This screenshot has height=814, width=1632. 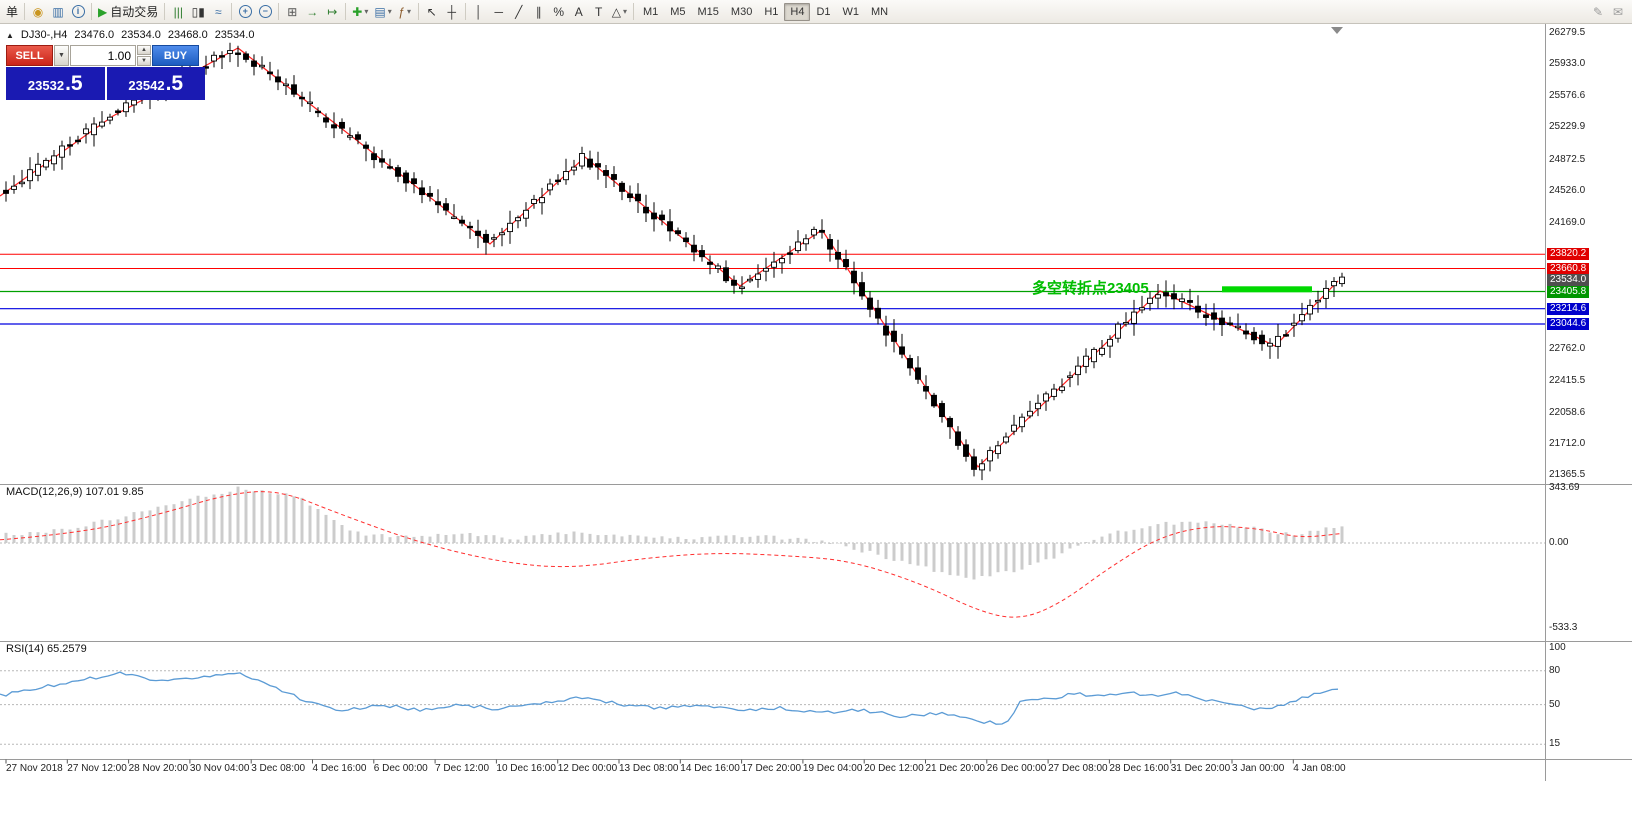 I want to click on toolbar-left-groups: 单 ◉ ▥ i ▶ 自动交易 ||| ▯▮ ≈ + − ⊞ → ↦ ✚ ▾ ▤ ▾ ƒ ▾ ↖ ┼ │ ─ ╱ ∥% A T △ ▾, so click(x=315, y=12).